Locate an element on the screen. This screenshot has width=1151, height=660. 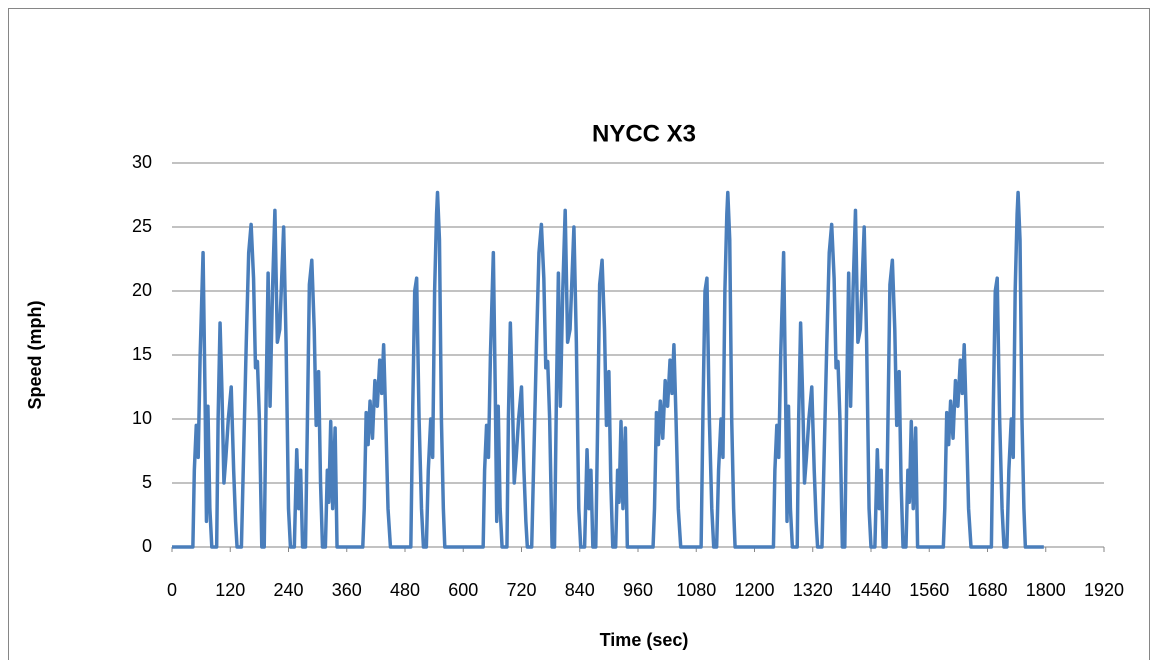
x-tick-label: 1440 is located at coordinates (871, 590).